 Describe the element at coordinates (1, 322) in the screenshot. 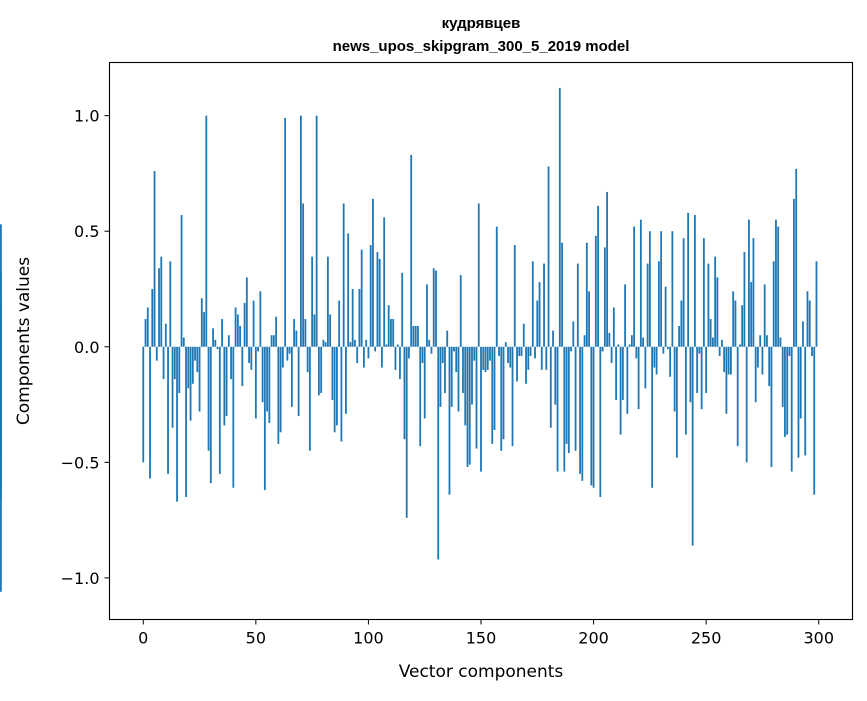

I see `bar-component-undefined` at that location.